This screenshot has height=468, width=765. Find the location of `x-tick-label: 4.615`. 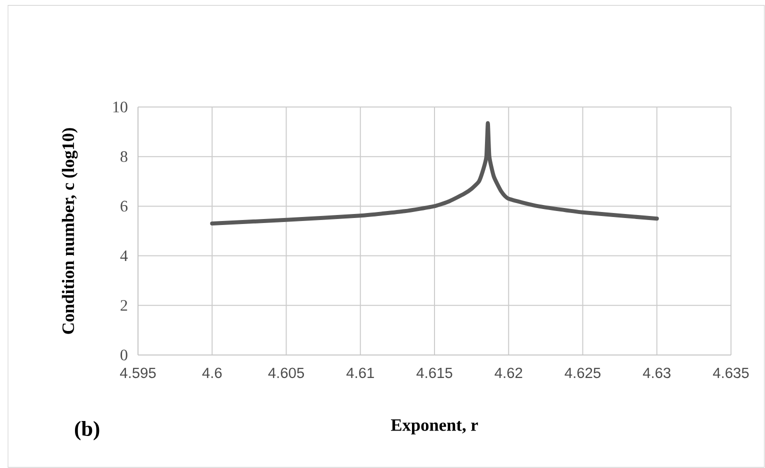

x-tick-label: 4.615 is located at coordinates (434, 373).